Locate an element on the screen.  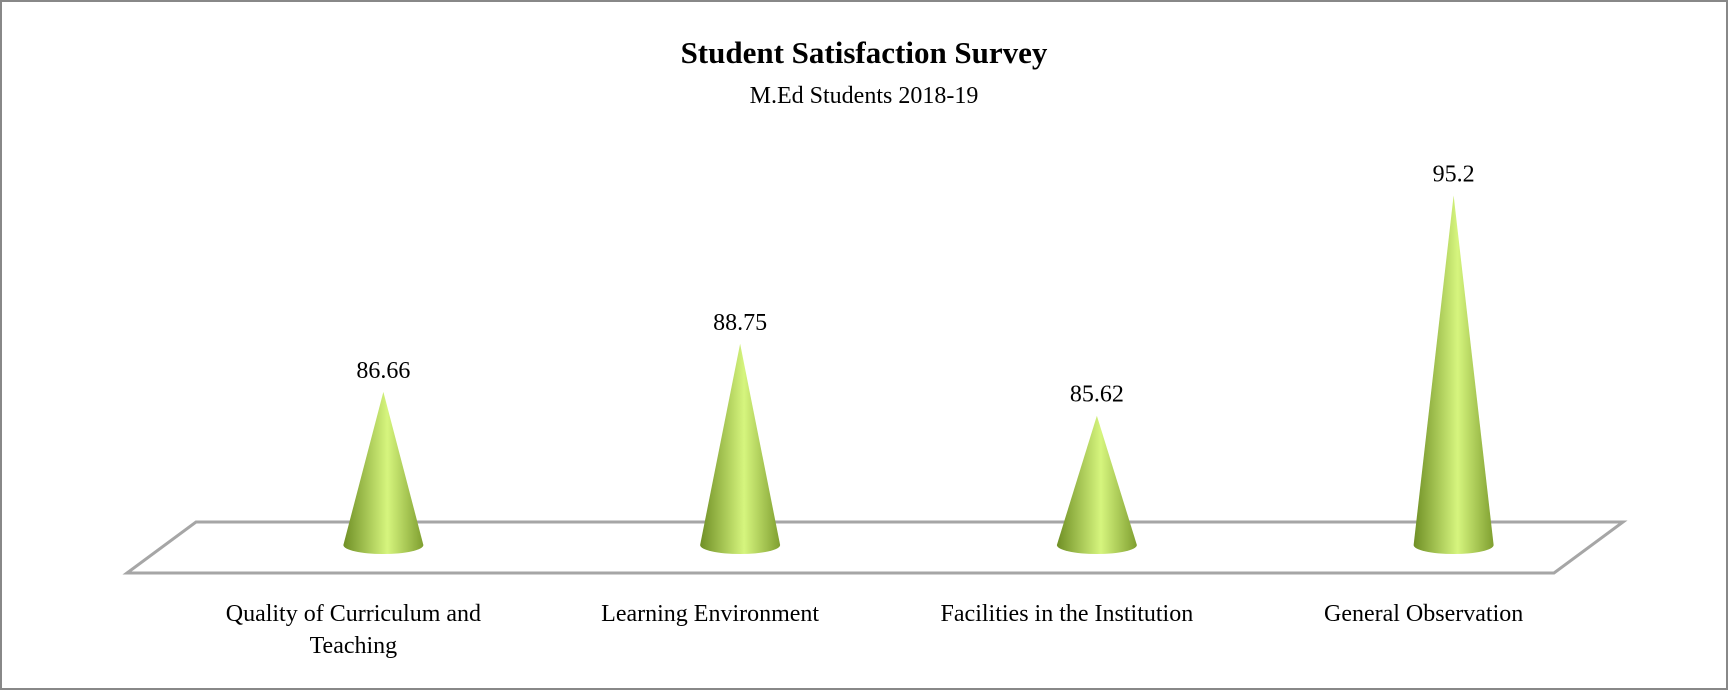
x-tick-label: Learning Environment is located at coordinates (710, 614).